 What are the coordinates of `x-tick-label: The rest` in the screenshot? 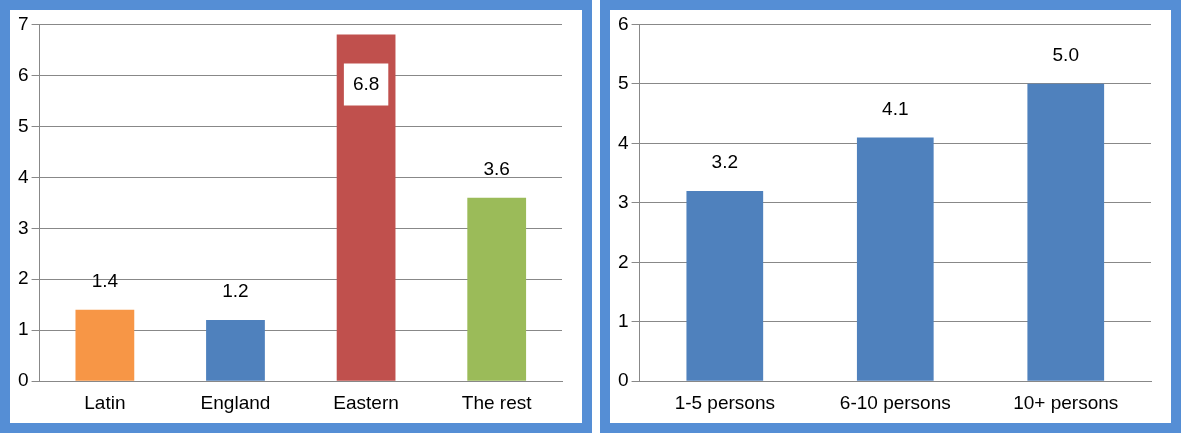 It's located at (497, 402).